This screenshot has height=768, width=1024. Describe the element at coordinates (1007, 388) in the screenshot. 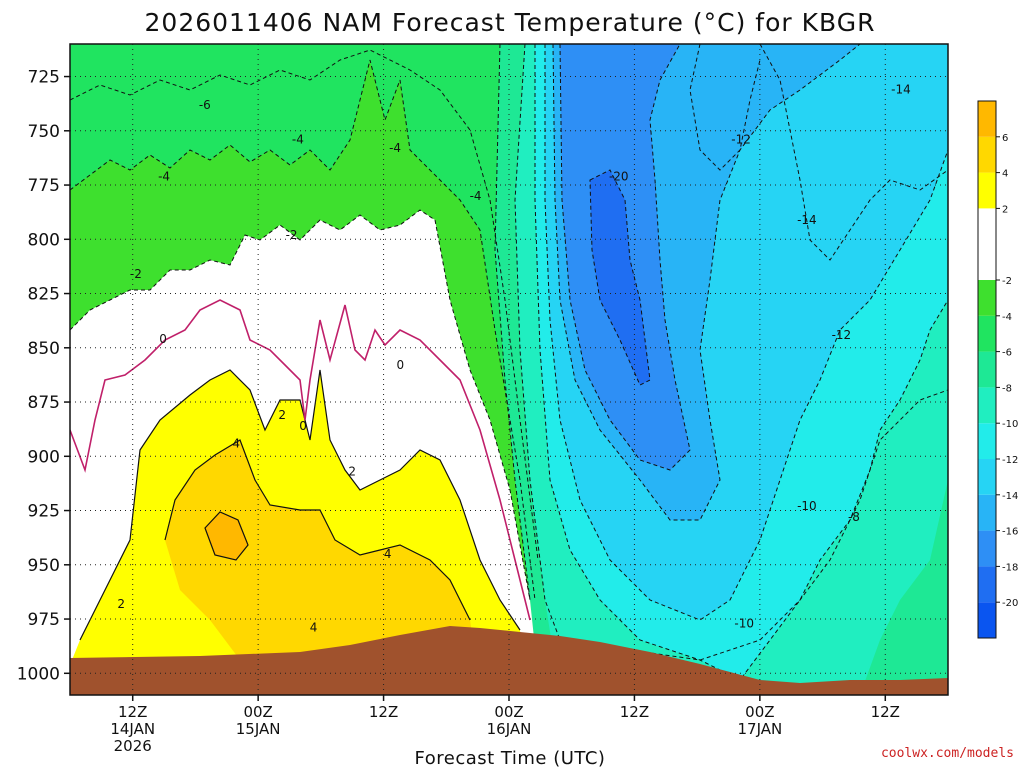

I see `colorbar-tick-label: -8` at that location.